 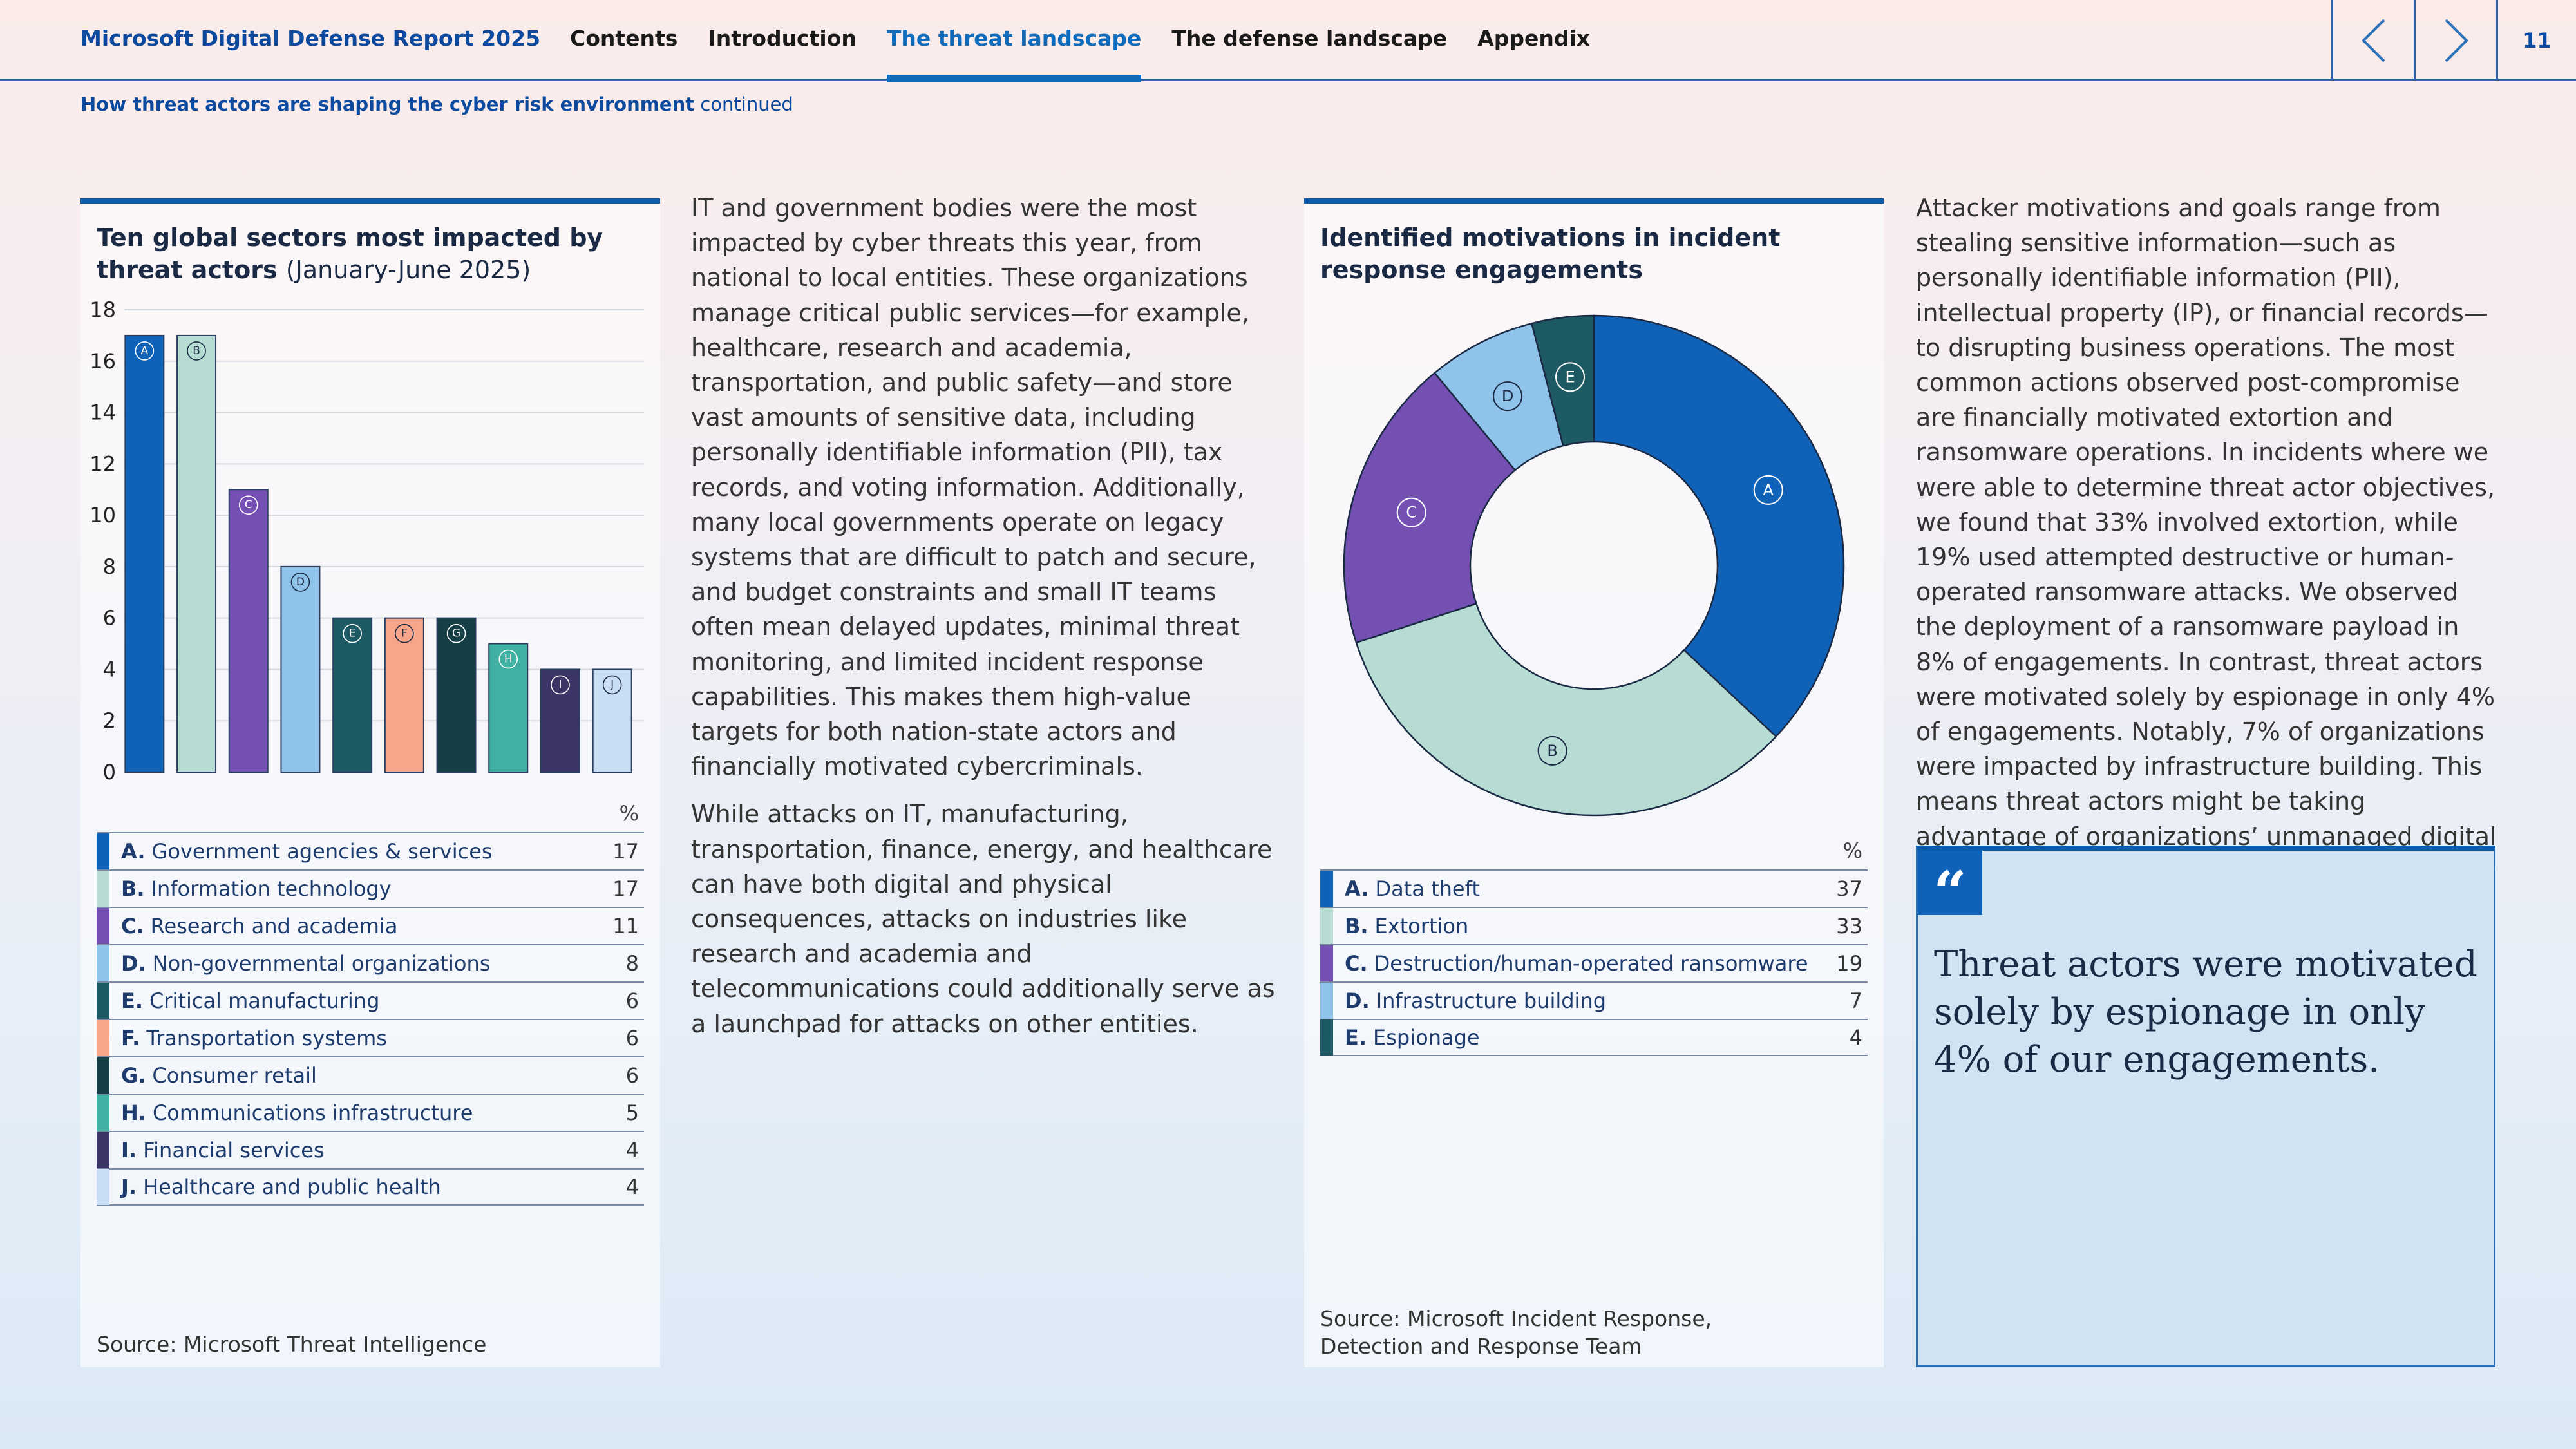 I want to click on legend-letter: H., so click(x=133, y=1113).